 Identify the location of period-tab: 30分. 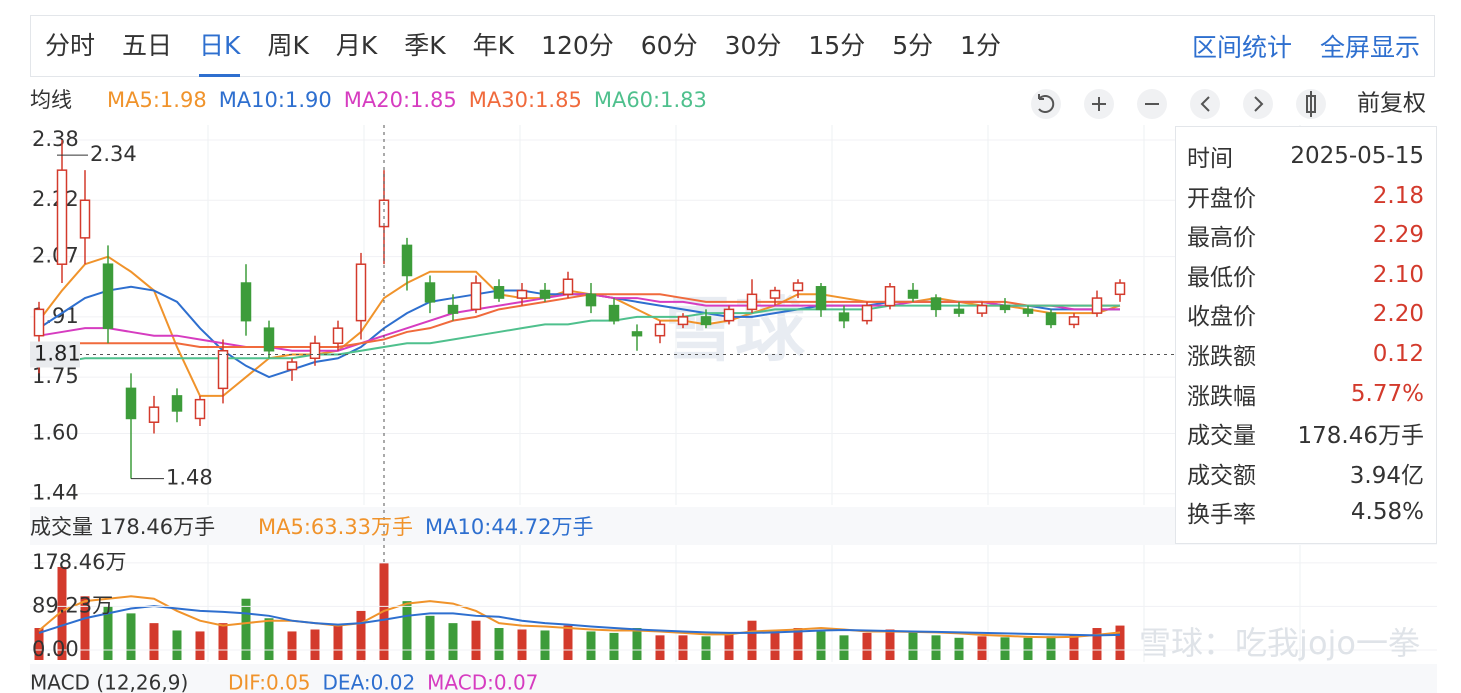
(753, 45).